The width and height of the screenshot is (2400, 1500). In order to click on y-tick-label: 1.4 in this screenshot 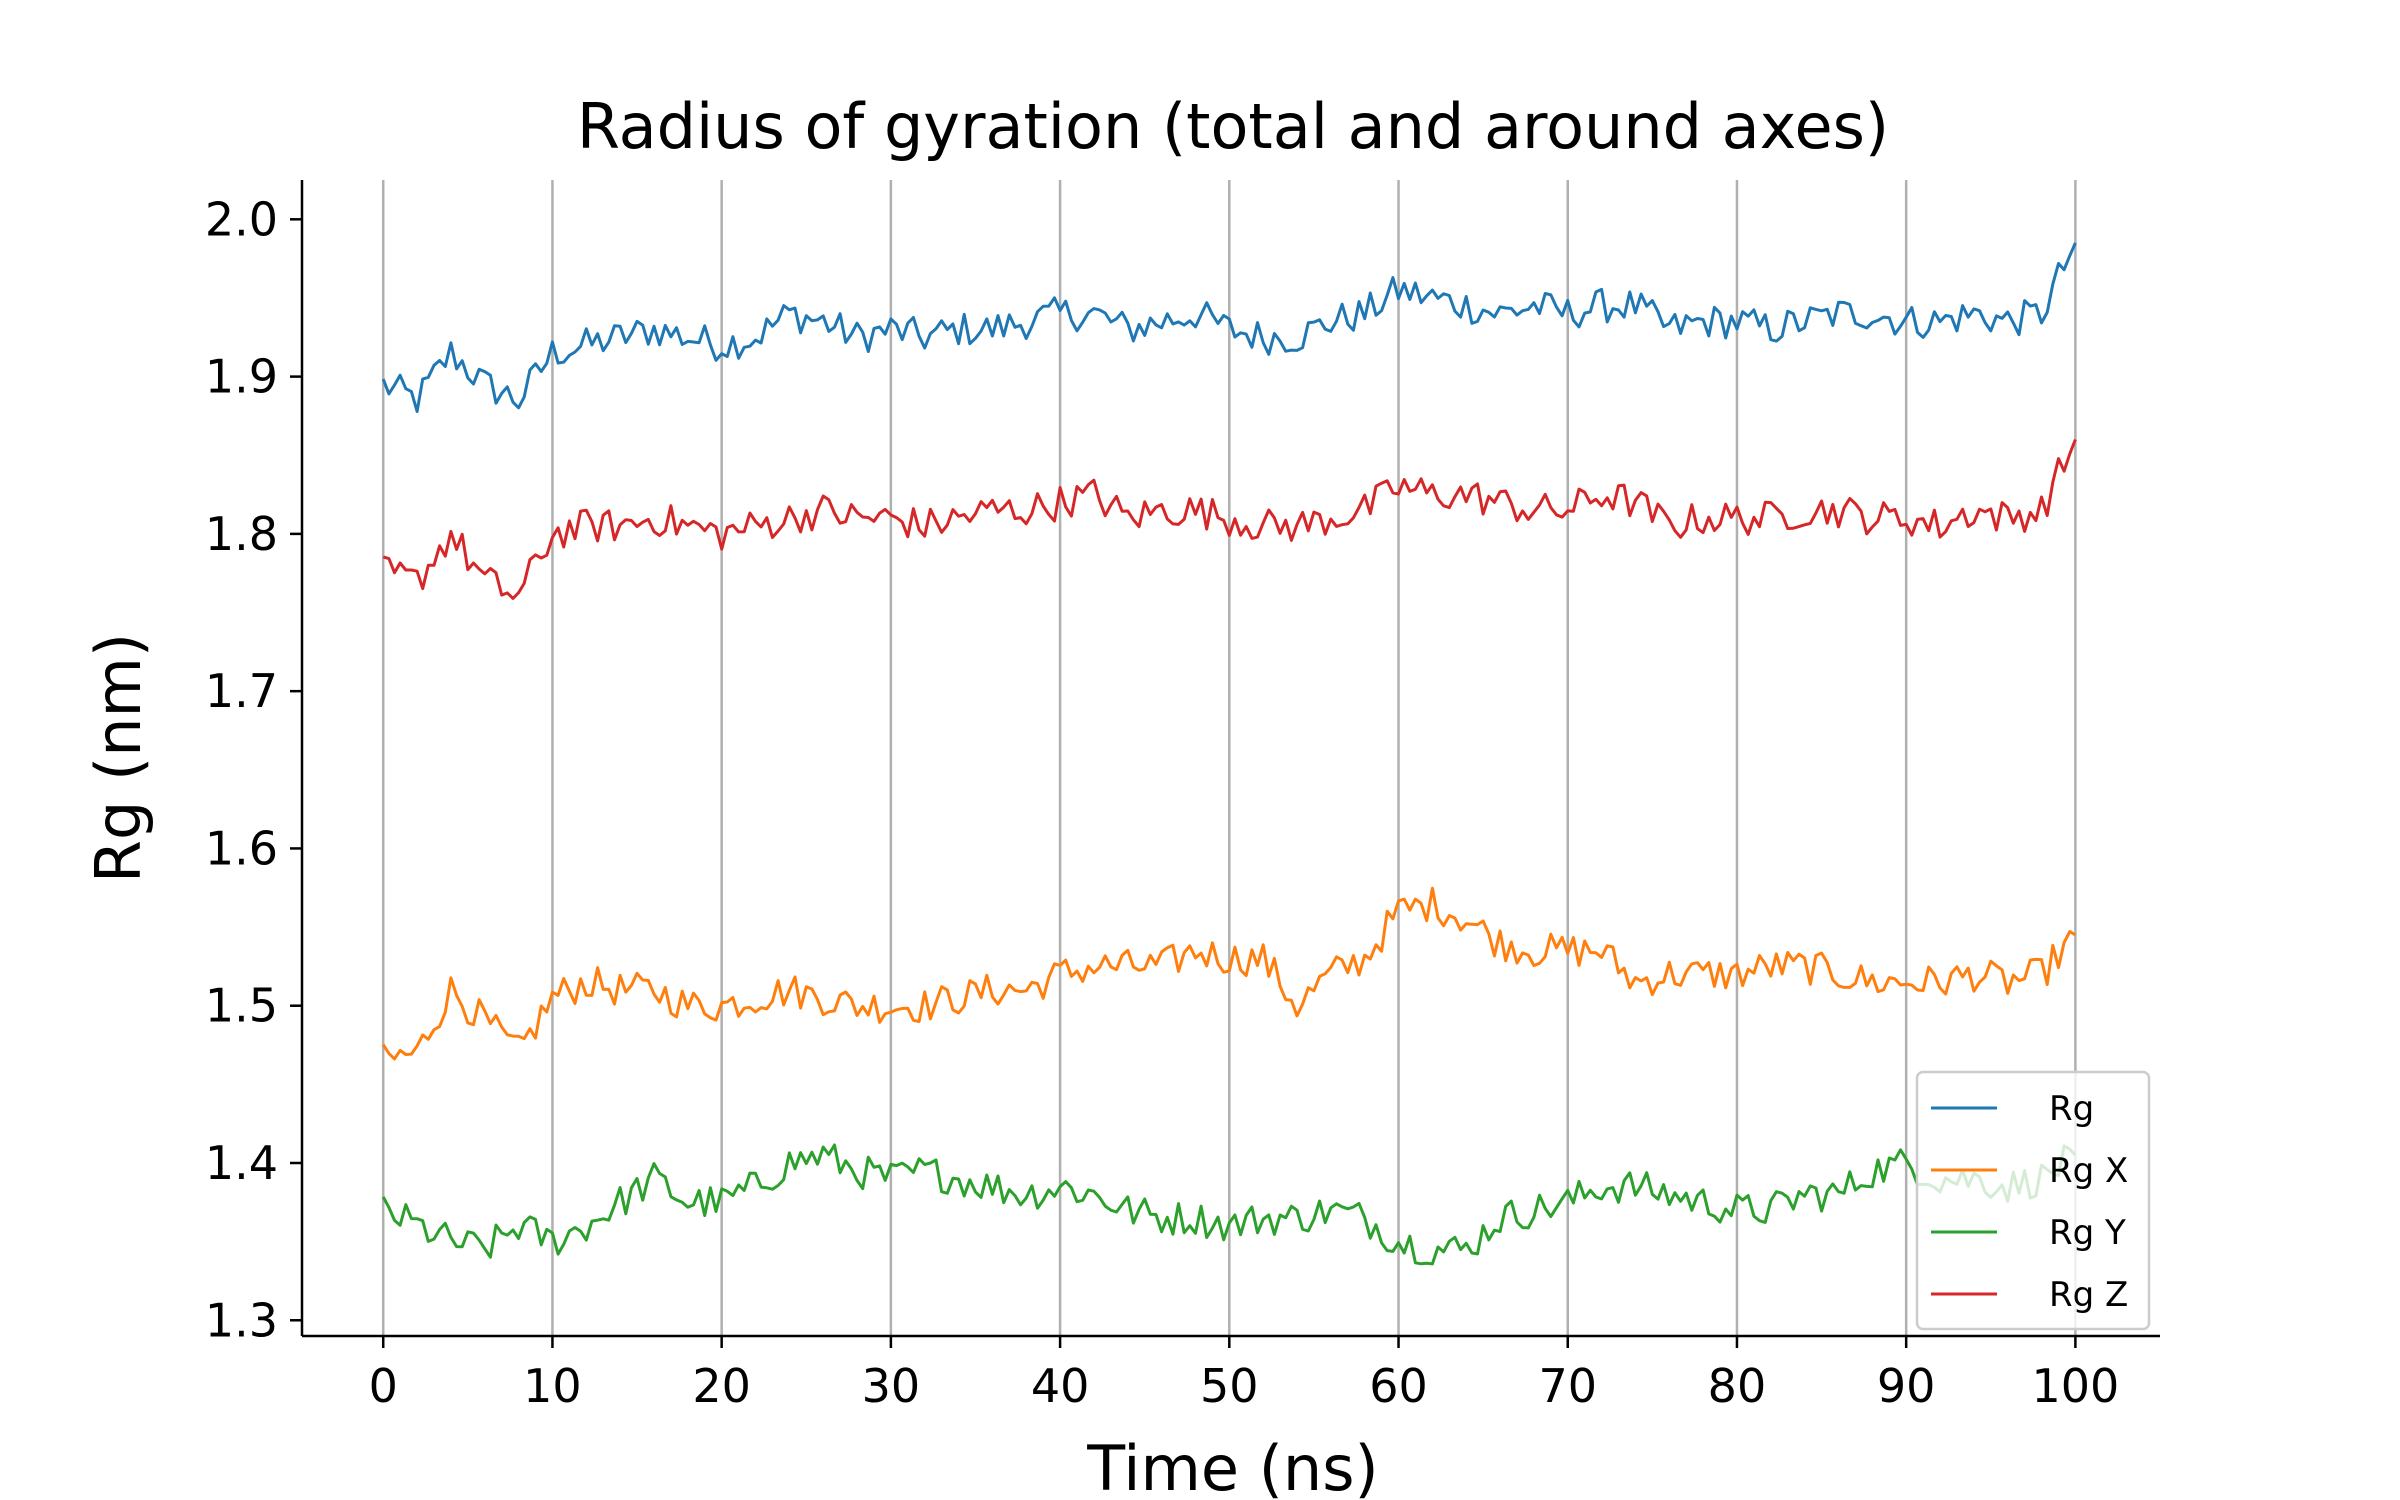, I will do `click(241, 1163)`.